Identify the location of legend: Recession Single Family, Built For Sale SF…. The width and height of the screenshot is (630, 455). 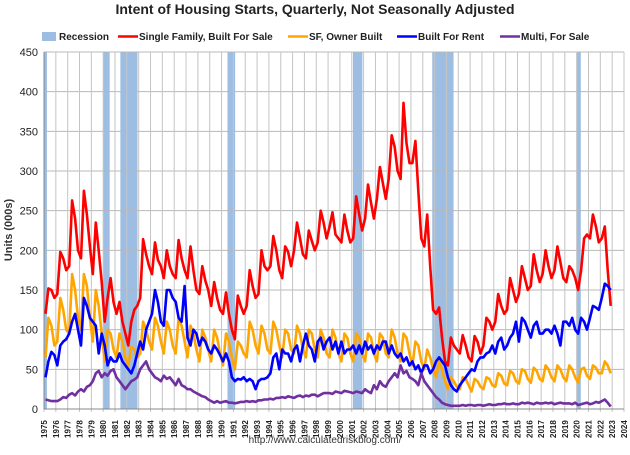
(316, 37).